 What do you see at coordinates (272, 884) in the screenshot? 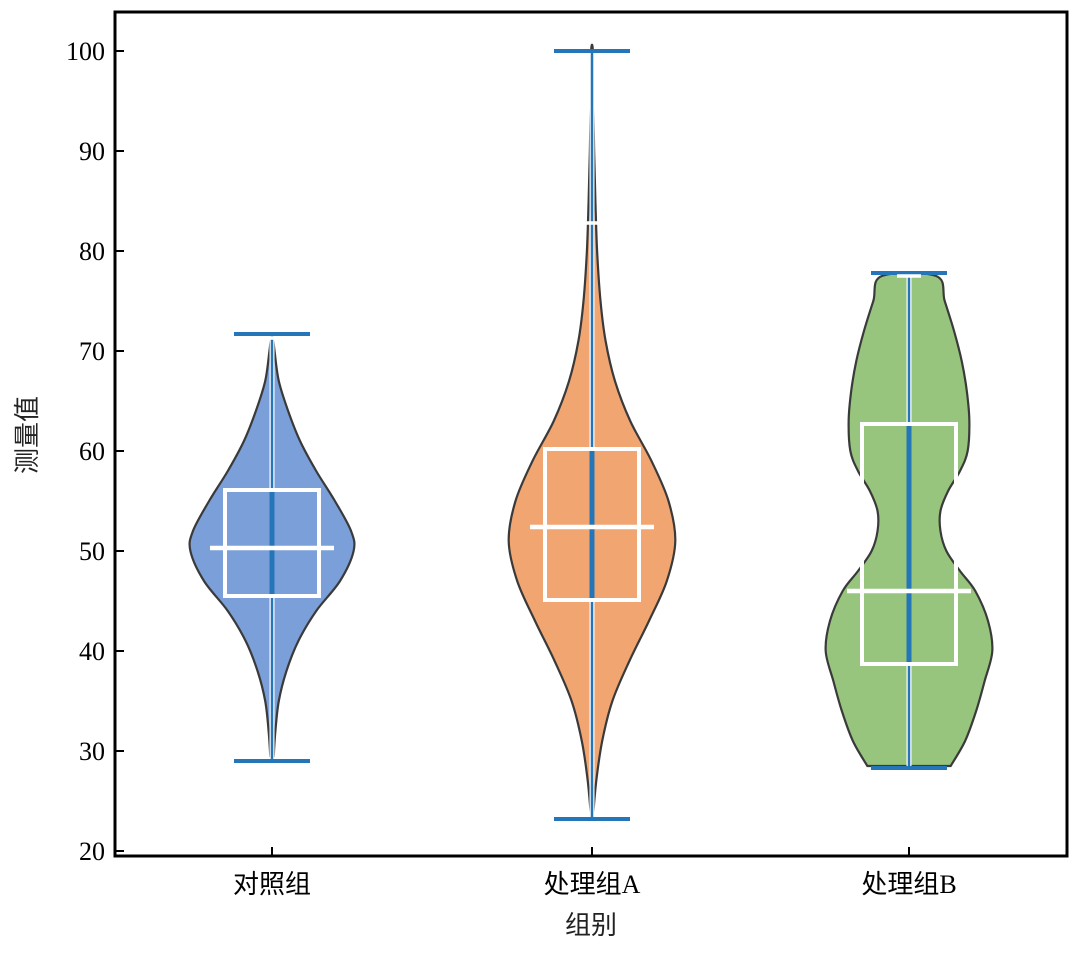
I see `x-tick-label: 对照组` at bounding box center [272, 884].